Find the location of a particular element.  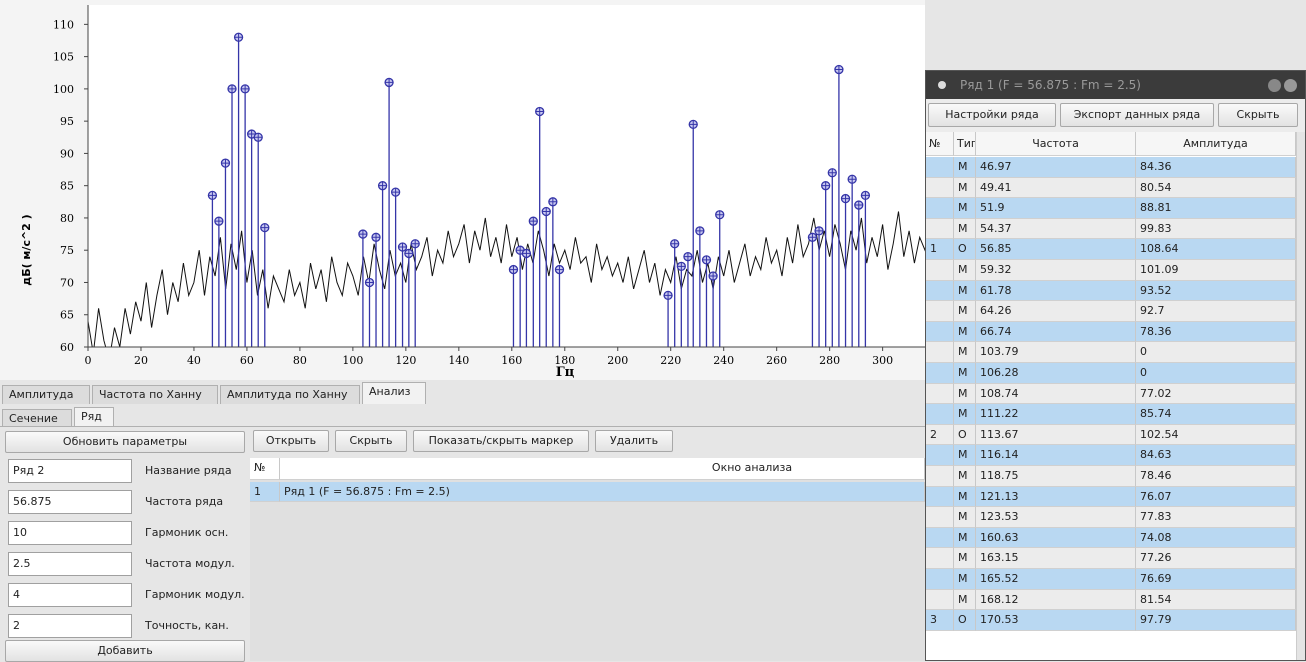

field-input: 2 is located at coordinates (70, 626).